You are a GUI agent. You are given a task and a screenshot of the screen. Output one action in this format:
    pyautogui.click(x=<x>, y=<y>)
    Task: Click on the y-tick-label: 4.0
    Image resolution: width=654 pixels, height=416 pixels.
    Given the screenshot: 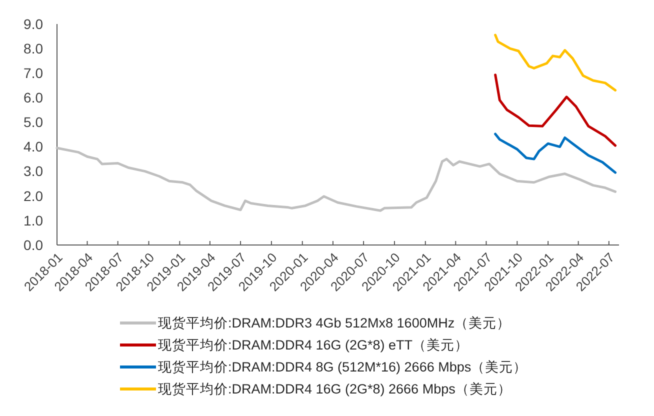 What is the action you would take?
    pyautogui.click(x=34, y=146)
    